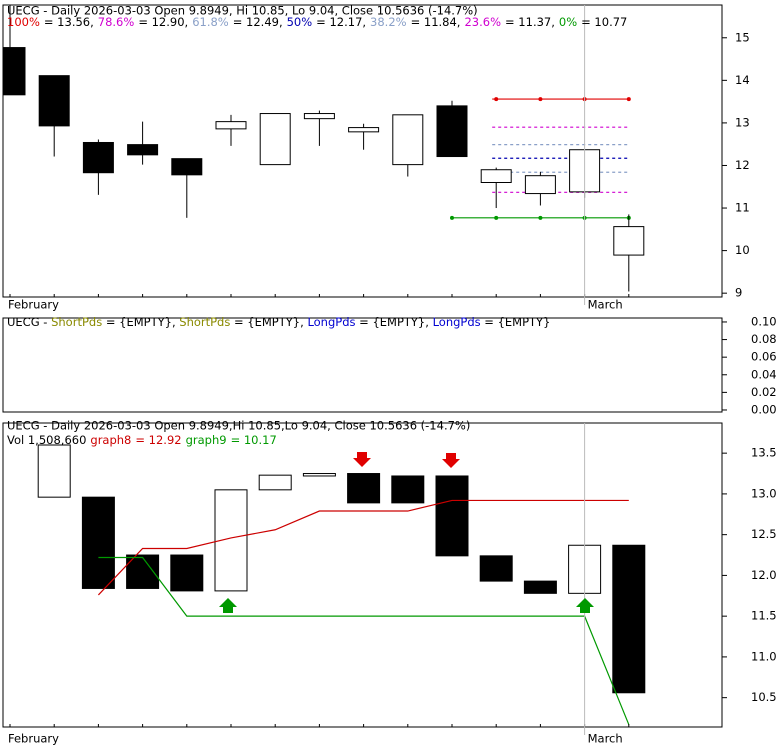 This screenshot has height=745, width=780. I want to click on y-tick-label: 11.0, so click(764, 656).